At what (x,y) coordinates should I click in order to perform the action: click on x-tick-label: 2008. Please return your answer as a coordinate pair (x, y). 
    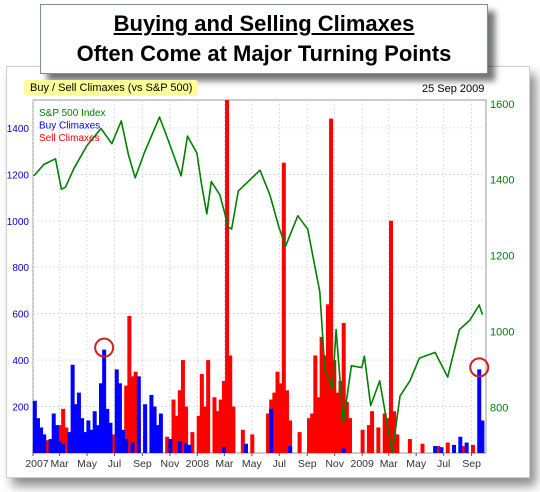
    Looking at the image, I should click on (198, 464).